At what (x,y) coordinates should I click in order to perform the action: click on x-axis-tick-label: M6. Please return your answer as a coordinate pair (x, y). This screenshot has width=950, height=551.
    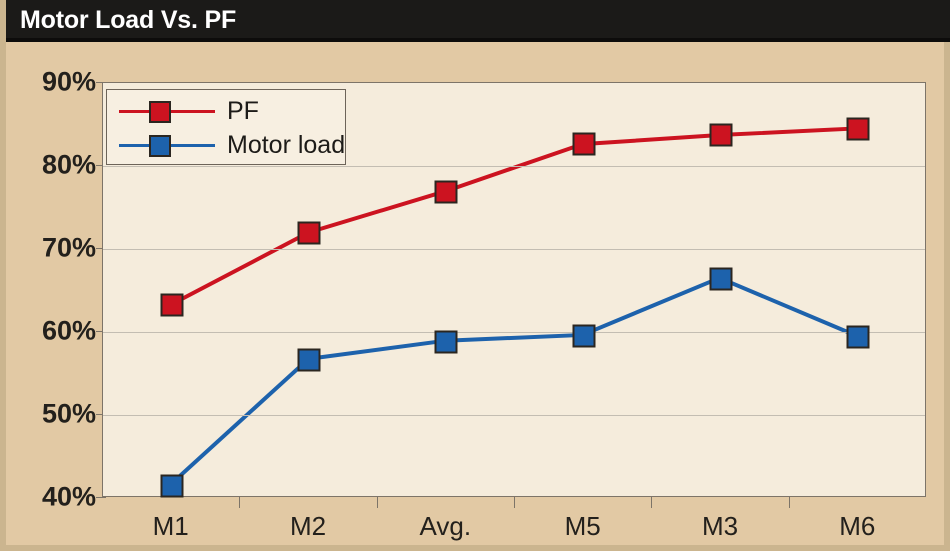
    Looking at the image, I should click on (857, 526).